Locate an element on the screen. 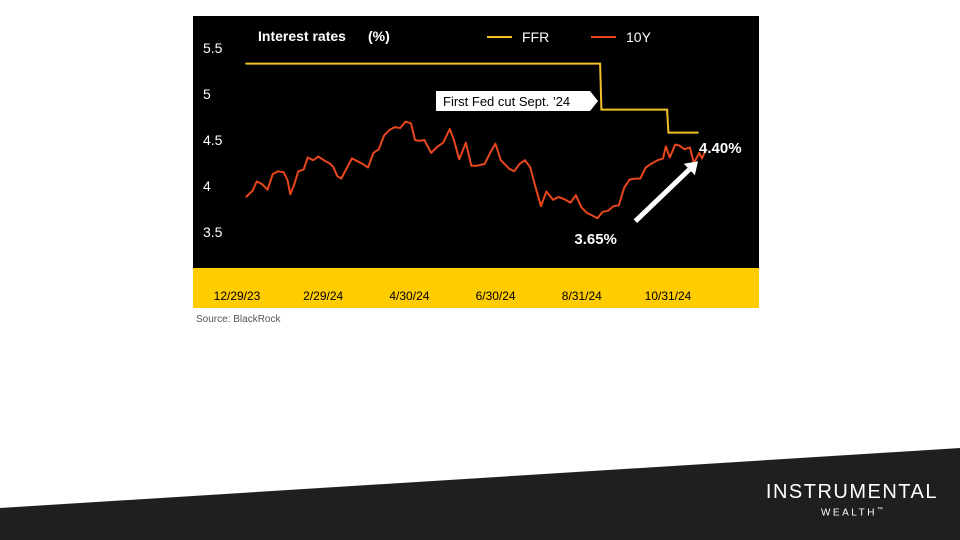 The height and width of the screenshot is (540, 960). annotation-latest-value: 4.40% is located at coordinates (720, 148).